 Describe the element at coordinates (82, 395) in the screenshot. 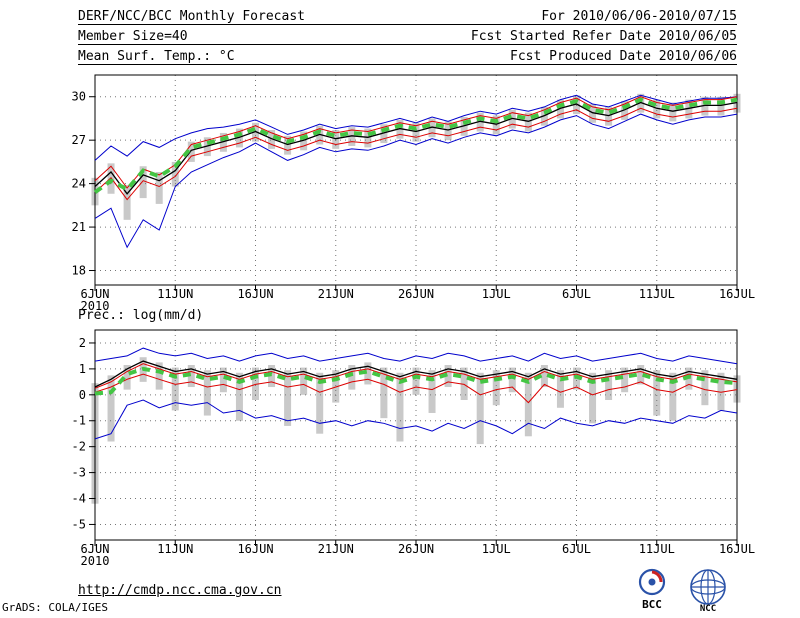

I see `svg-text: 0` at that location.